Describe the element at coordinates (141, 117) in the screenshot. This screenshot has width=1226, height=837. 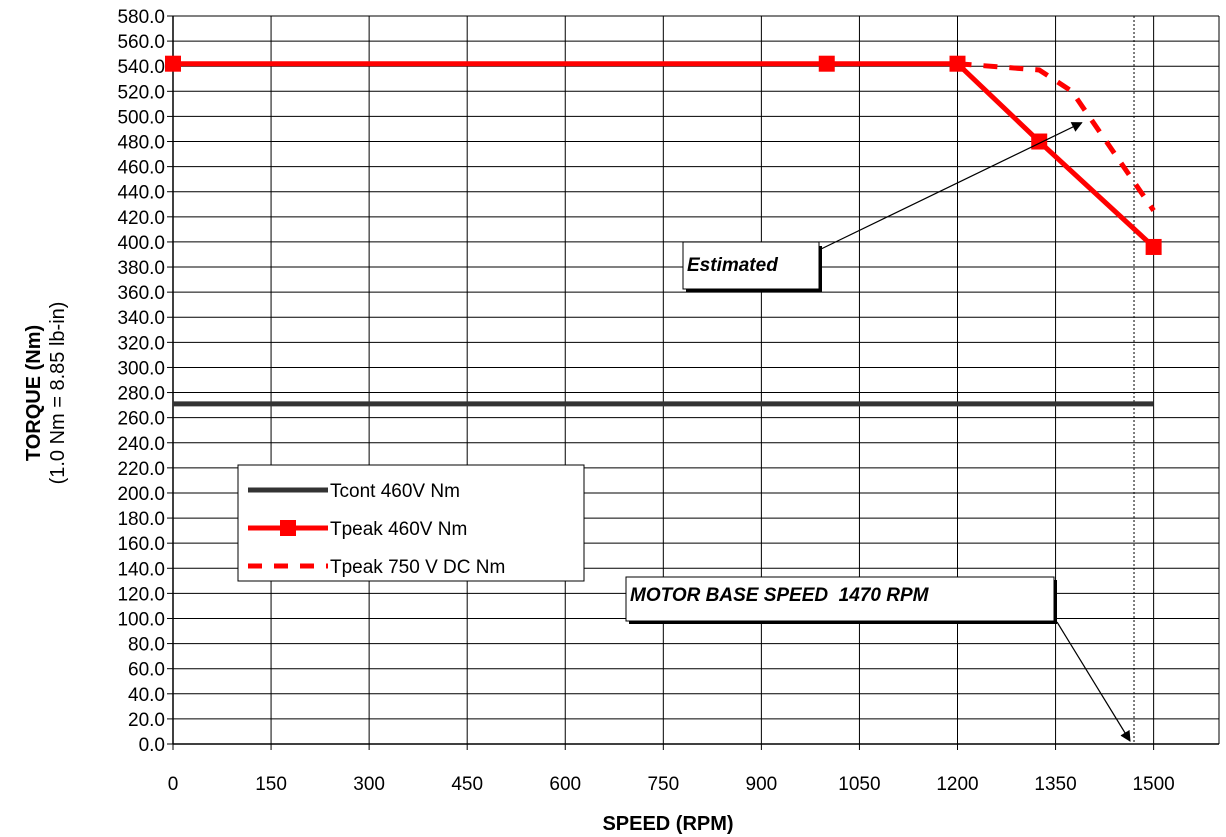
I see `y-tick-label: 500.0` at that location.